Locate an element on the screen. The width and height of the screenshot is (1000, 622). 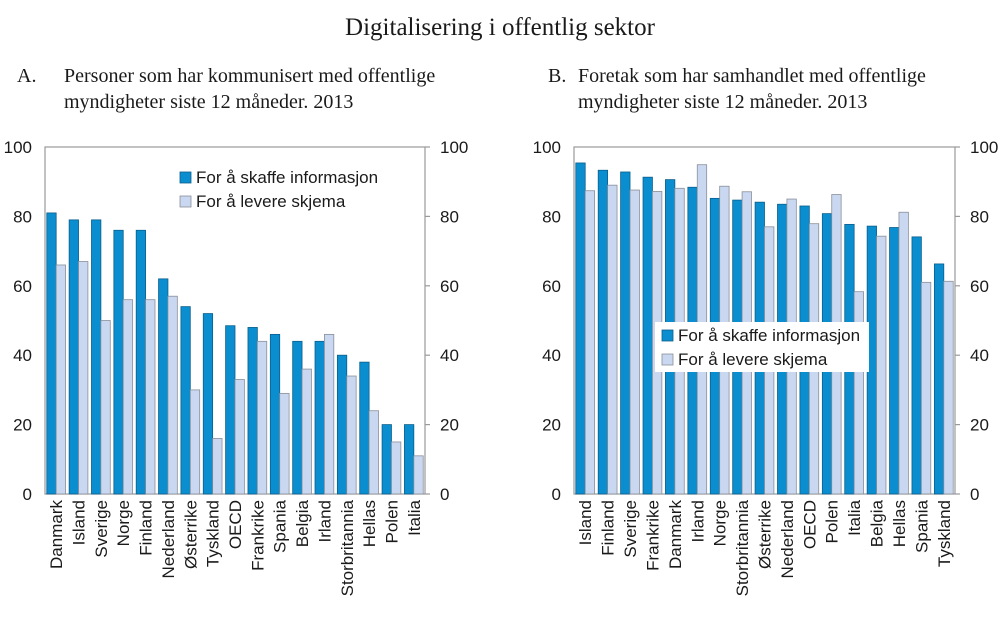
panel-a-left-tick-label: 20 is located at coordinates (22, 425).